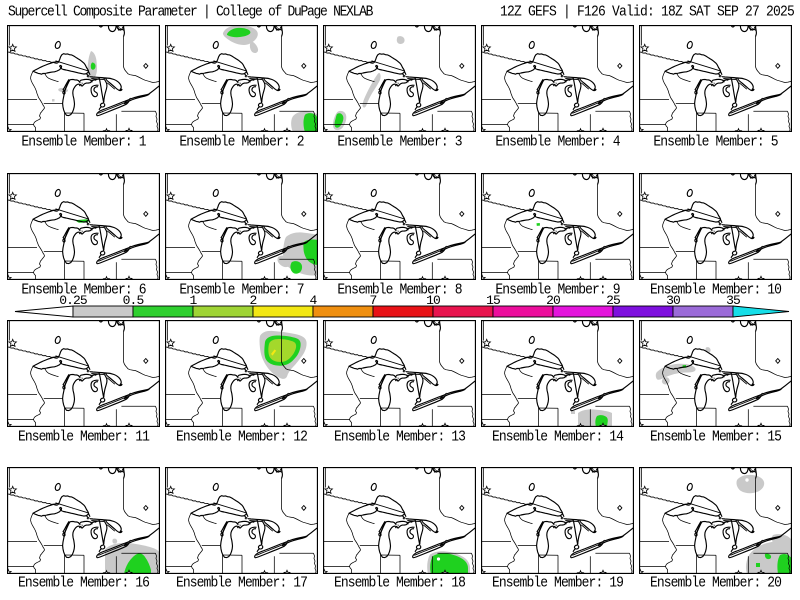  I want to click on svg-text: 15, so click(493, 300).